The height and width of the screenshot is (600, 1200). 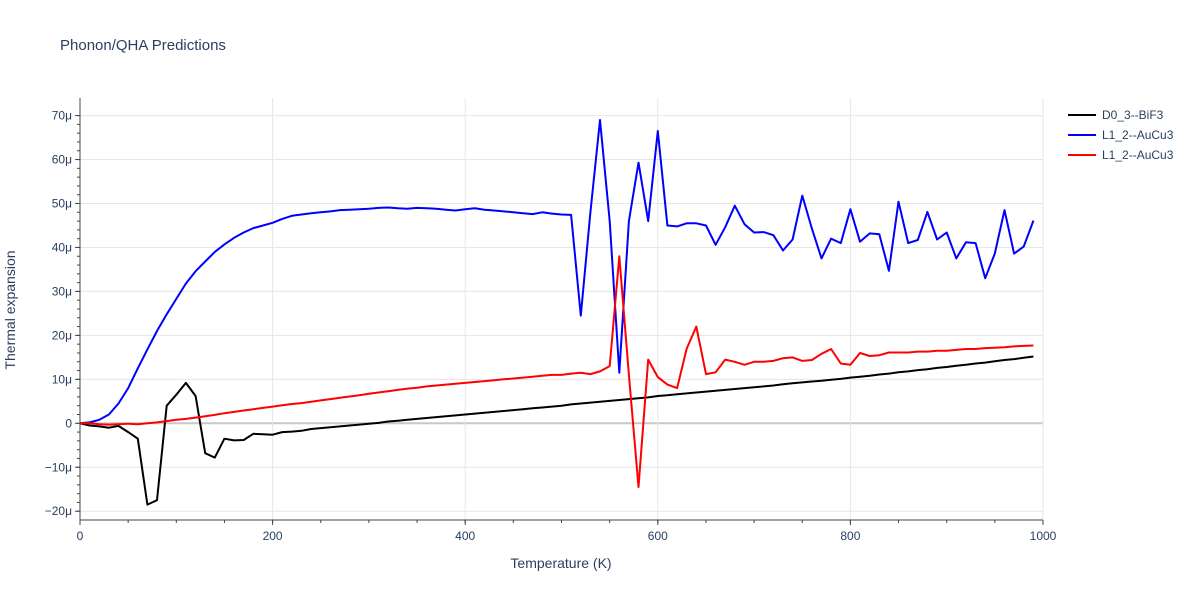 I want to click on x-tick-label: 400, so click(x=465, y=536).